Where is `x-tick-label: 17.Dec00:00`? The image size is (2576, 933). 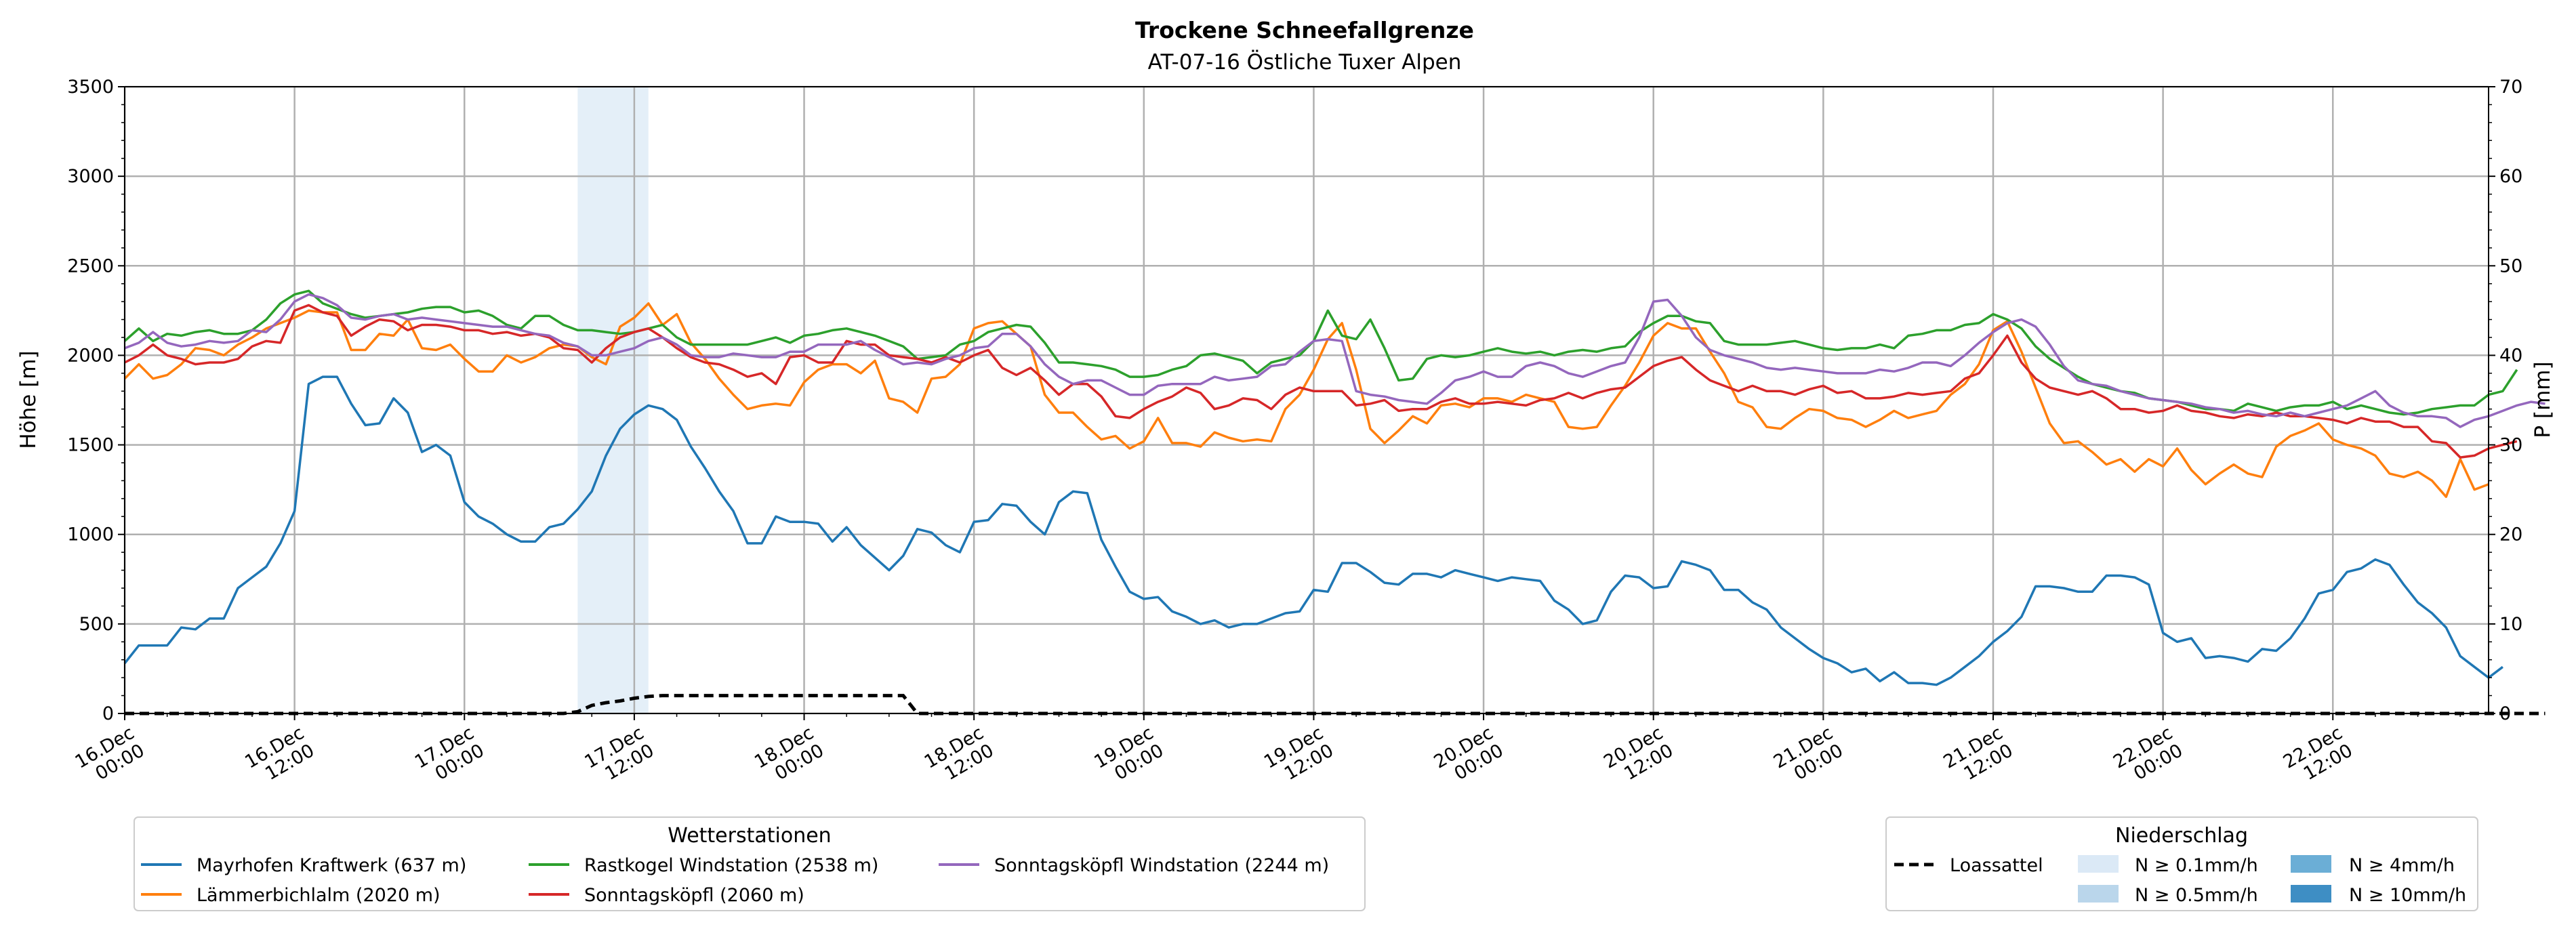
x-tick-label: 17.Dec00:00 is located at coordinates (450, 756).